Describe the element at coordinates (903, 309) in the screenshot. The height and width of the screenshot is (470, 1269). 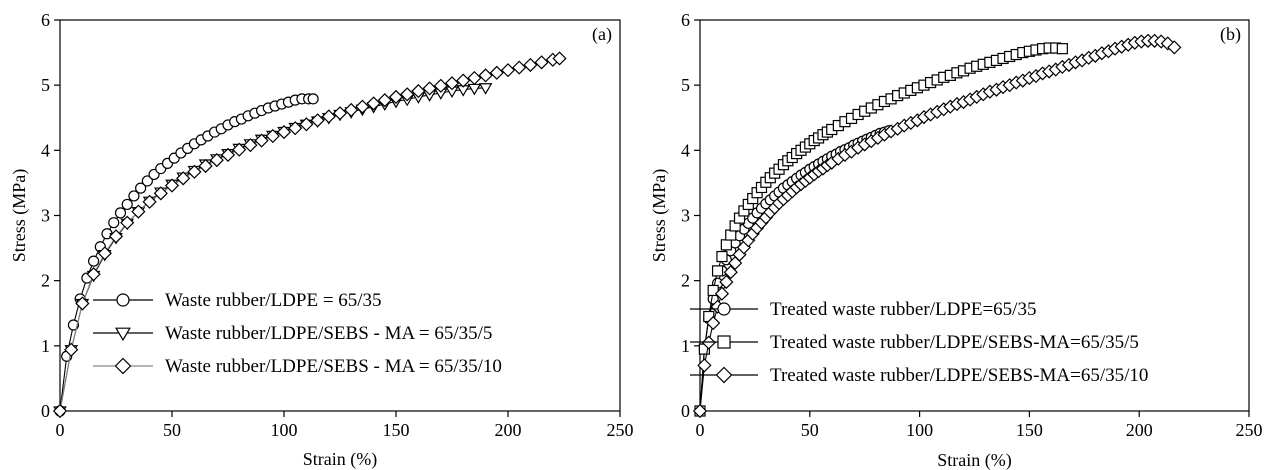
I see `legend-label: Treated waste rubber/LDPE=65/35` at that location.